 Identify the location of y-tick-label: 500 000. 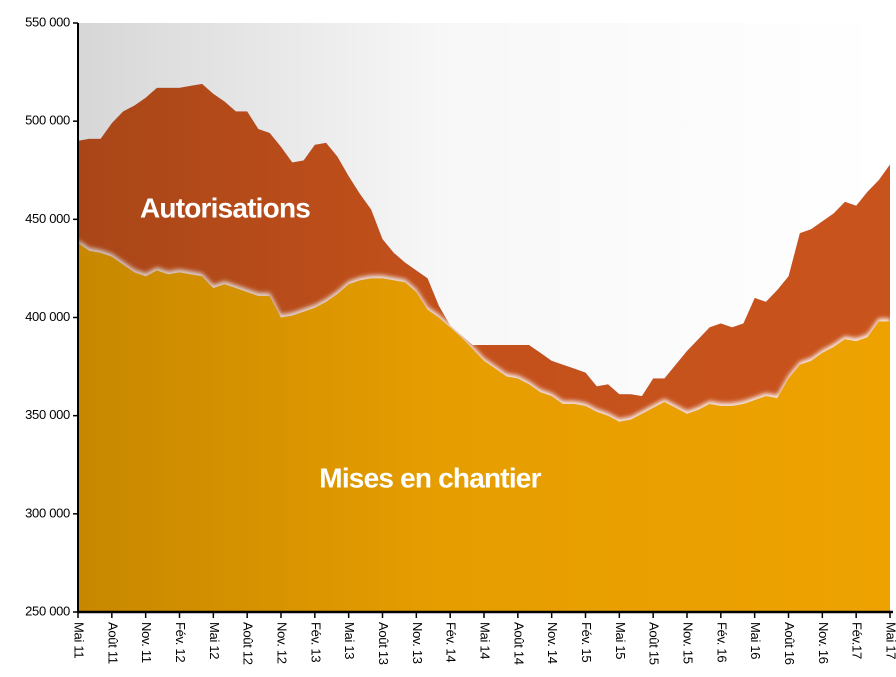
(47, 120).